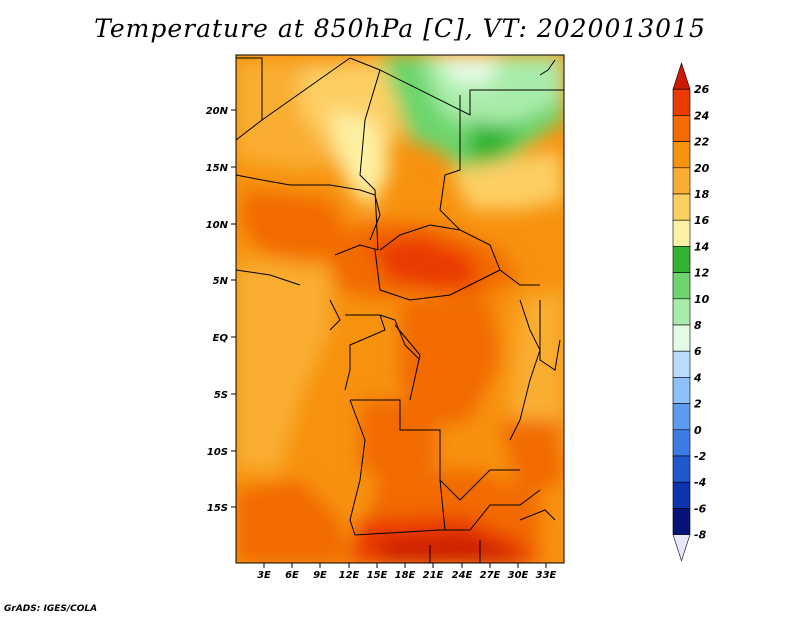 The width and height of the screenshot is (800, 618). What do you see at coordinates (490, 575) in the screenshot?
I see `lon-label: 27E` at bounding box center [490, 575].